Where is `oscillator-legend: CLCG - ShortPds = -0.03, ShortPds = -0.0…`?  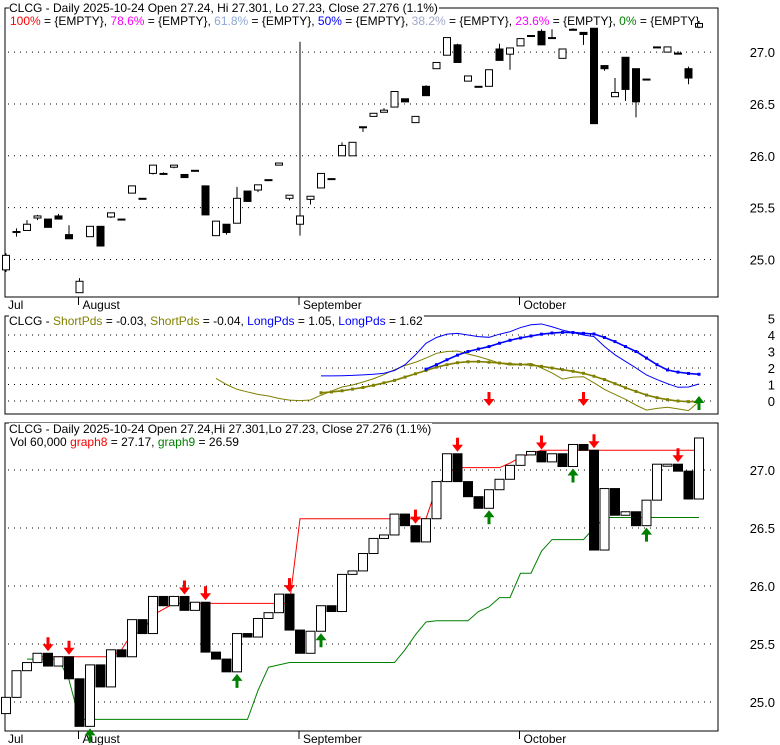
oscillator-legend: CLCG - ShortPds = -0.03, ShortPds = -0.0… is located at coordinates (216, 321).